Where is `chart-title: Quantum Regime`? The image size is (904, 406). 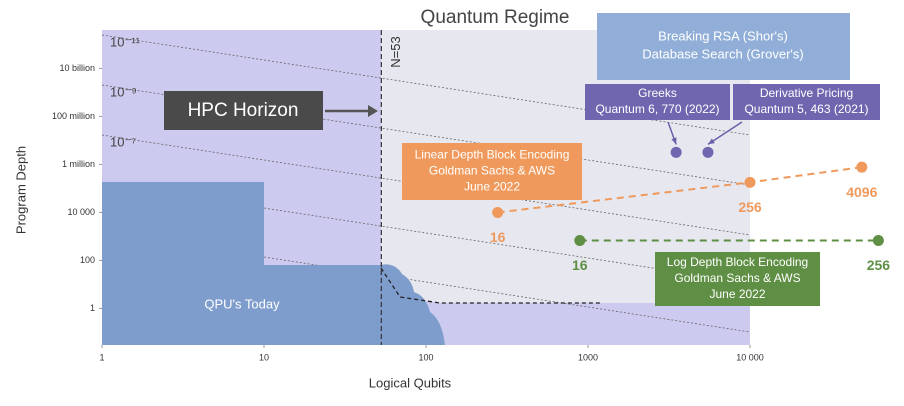
chart-title: Quantum Regime is located at coordinates (495, 17).